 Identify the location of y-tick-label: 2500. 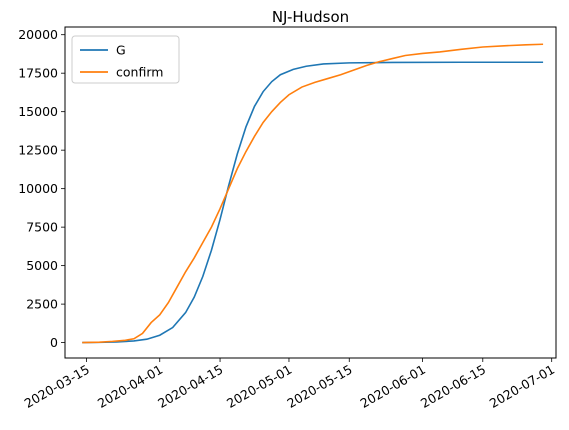
(42, 304).